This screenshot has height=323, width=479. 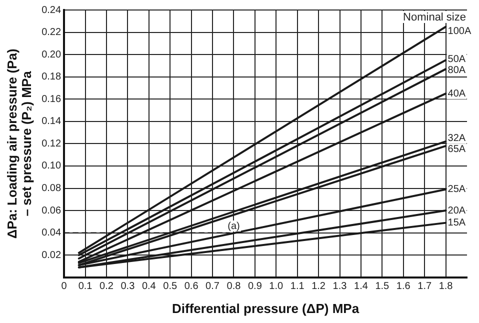 I want to click on y-tick-label: 0.02, so click(x=52, y=255).